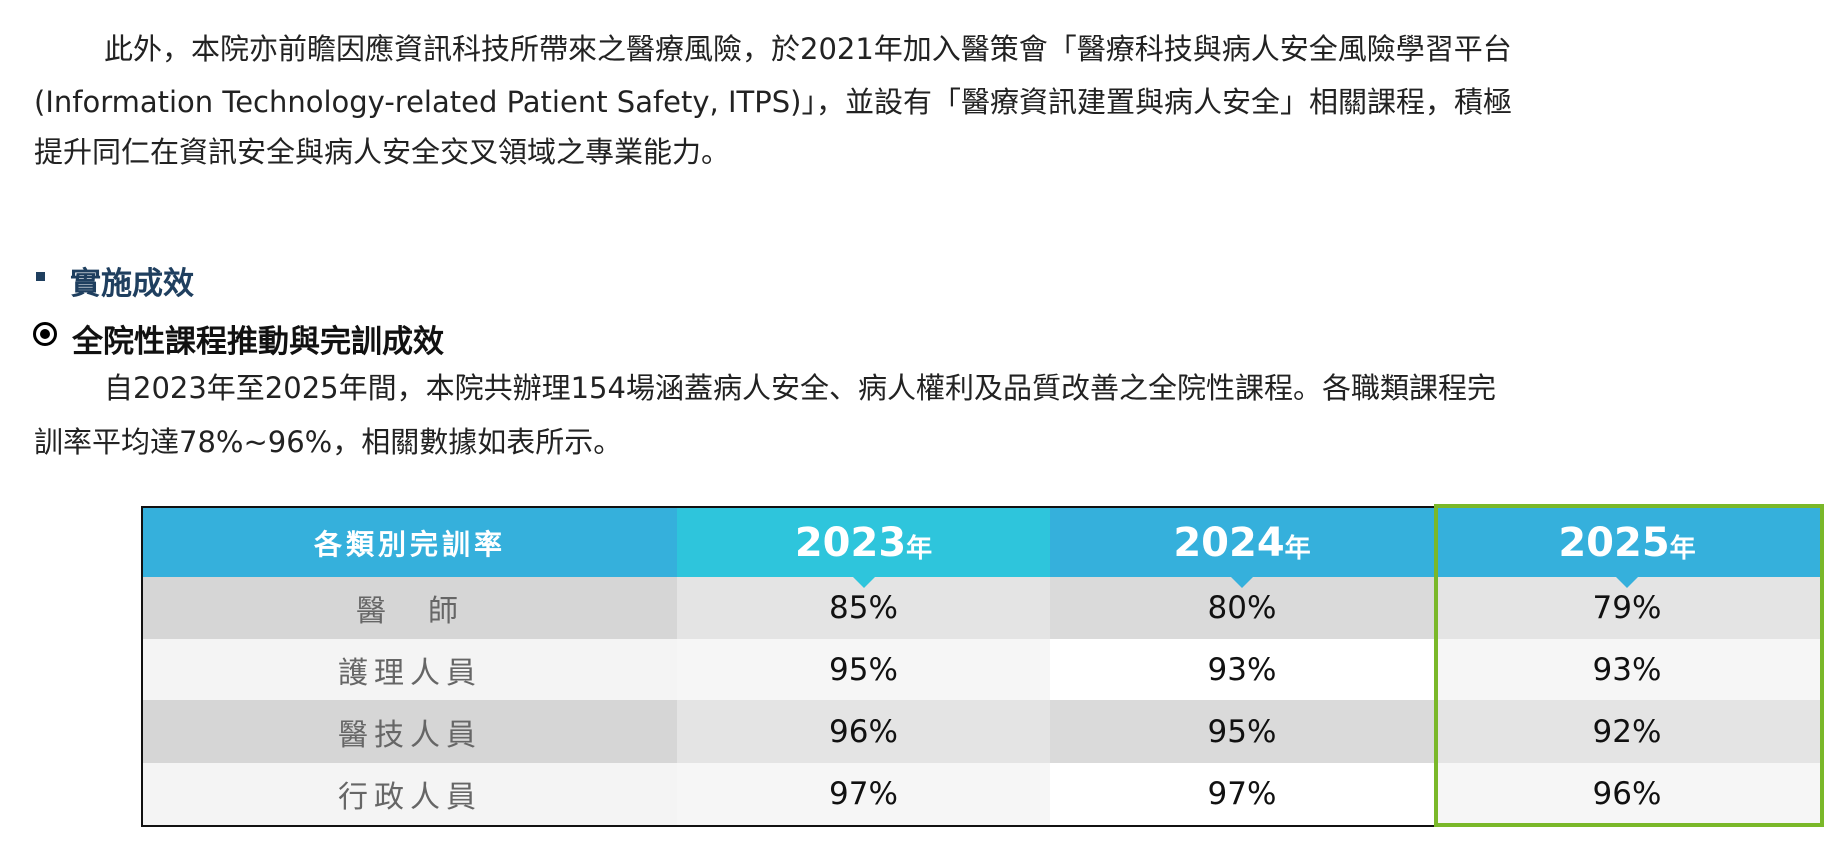 The height and width of the screenshot is (846, 1840). I want to click on subsection-title: 全院性課程推動與完訓成效, so click(258, 342).